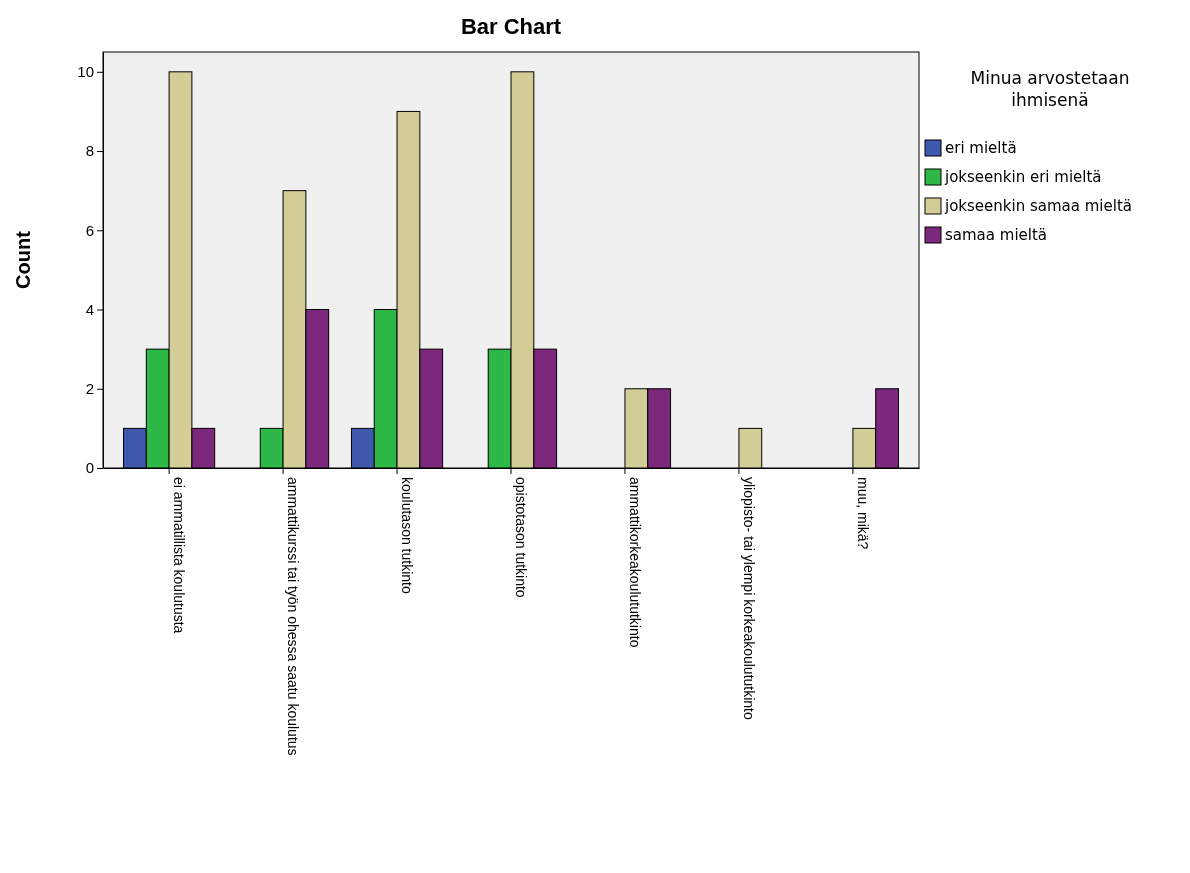  What do you see at coordinates (1023, 177) in the screenshot?
I see `legend-label: jokseenkin eri mieltä` at bounding box center [1023, 177].